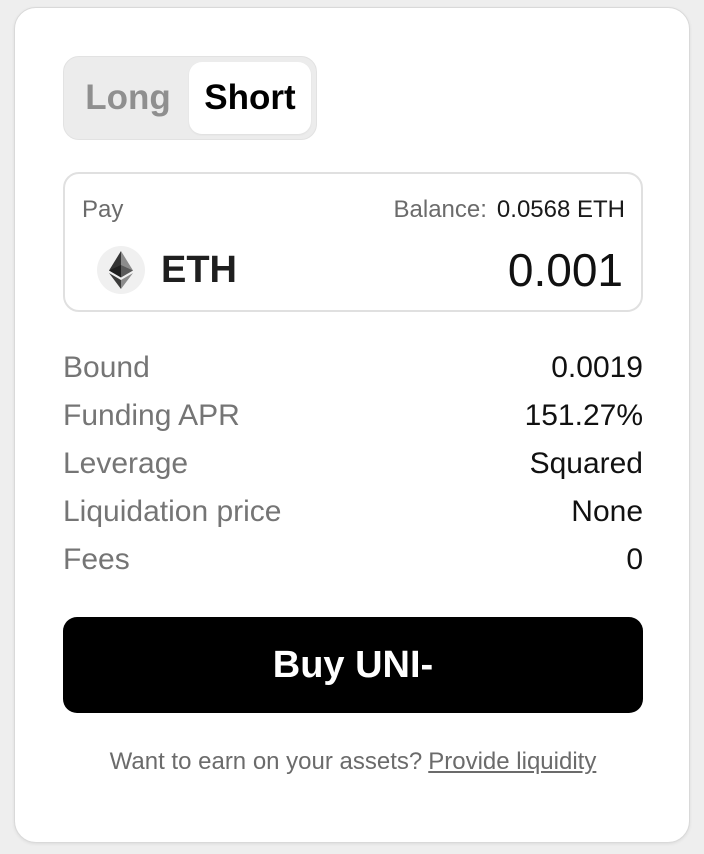 The width and height of the screenshot is (704, 854). Describe the element at coordinates (151, 415) in the screenshot. I see `detail-label: Funding APR` at that location.